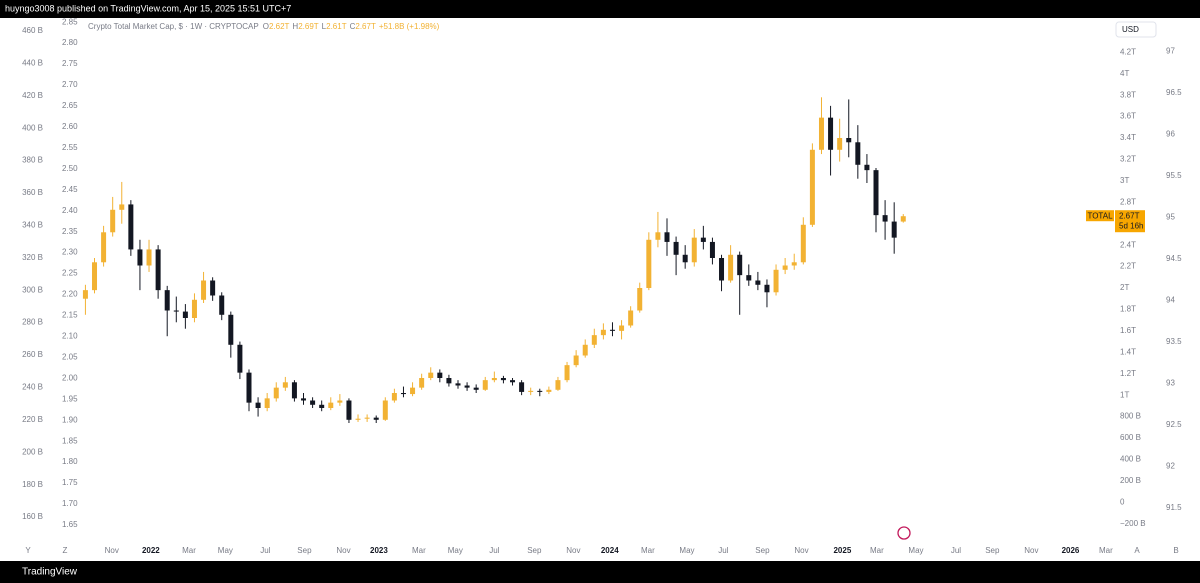 Image resolution: width=1200 pixels, height=583 pixels. What do you see at coordinates (32, 516) in the screenshot?
I see `y-tick-label: 160 B` at bounding box center [32, 516].